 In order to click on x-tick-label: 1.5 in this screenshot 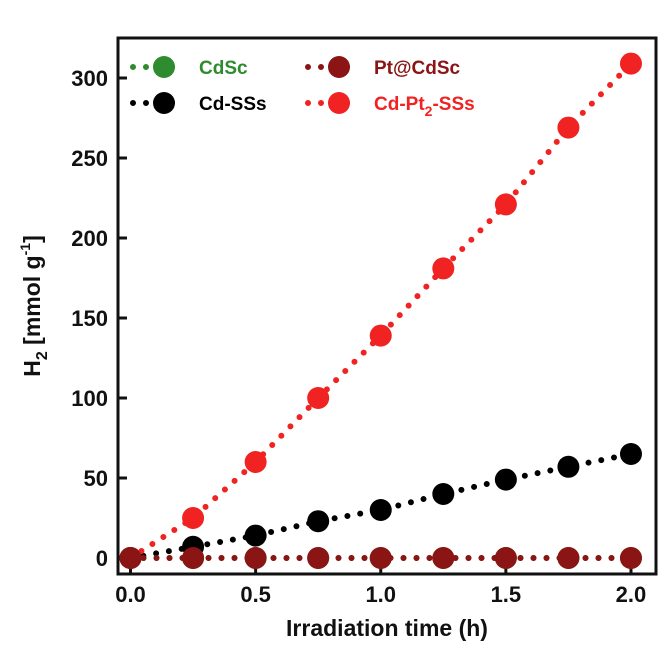, I will do `click(506, 594)`.